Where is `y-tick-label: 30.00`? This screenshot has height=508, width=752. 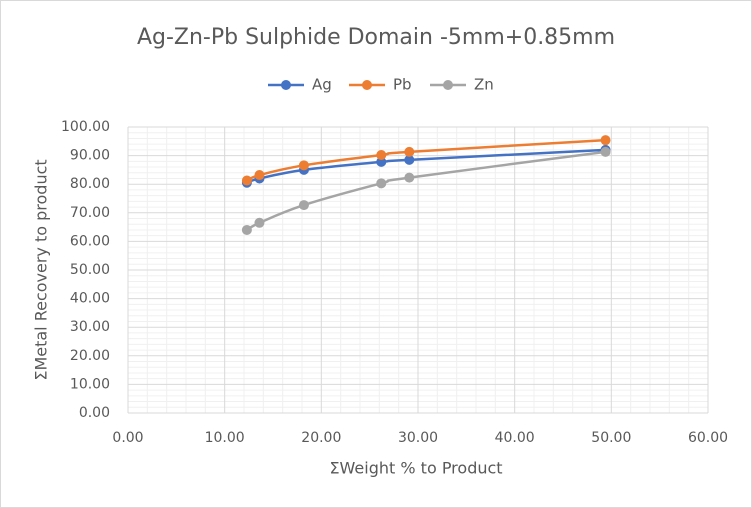
y-tick-label: 30.00 is located at coordinates (90, 327).